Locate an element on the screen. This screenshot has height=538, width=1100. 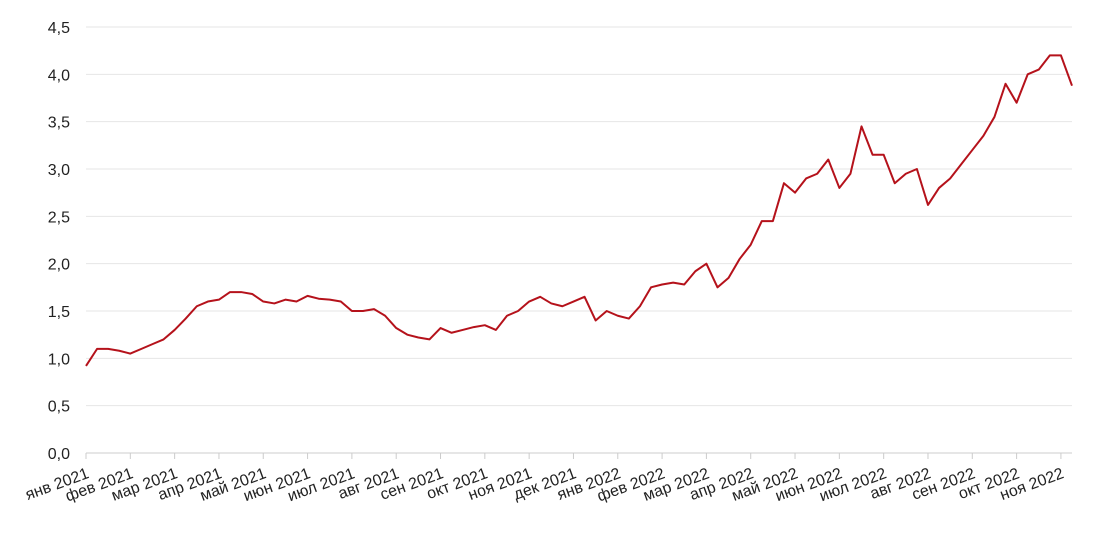
y-tick-label: 1,0 is located at coordinates (59, 359).